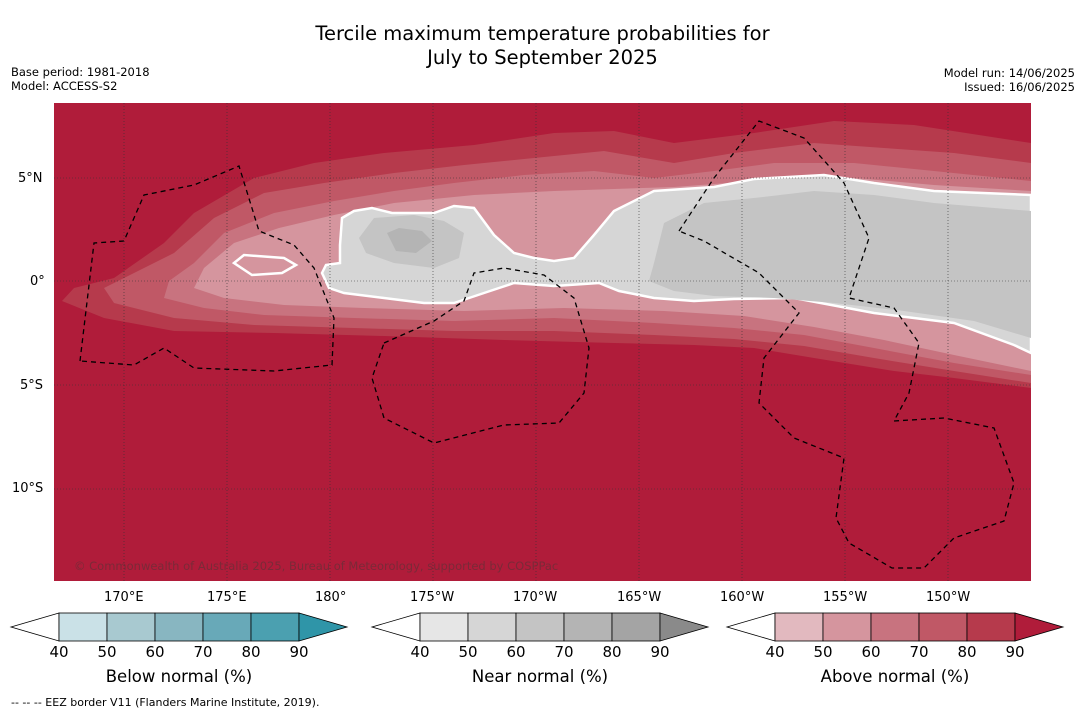  I want to click on lon-label-180: 180°, so click(331, 597).